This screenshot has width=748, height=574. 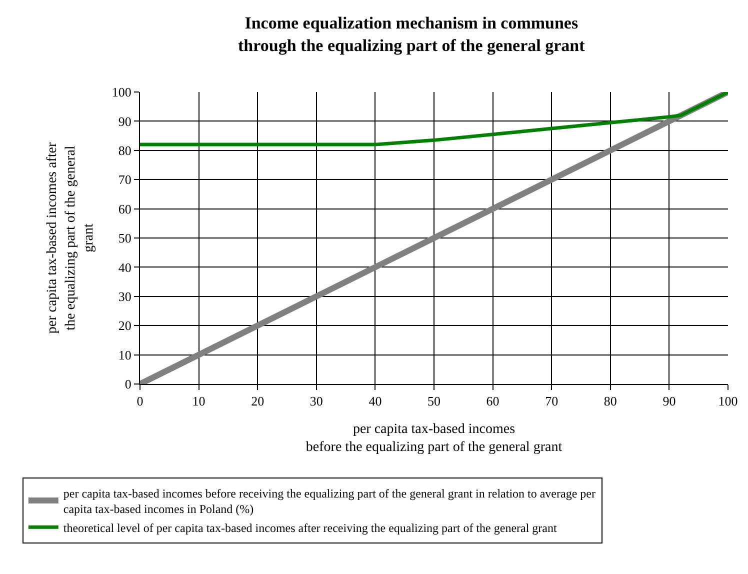 I want to click on y-tick-label: 30, so click(x=125, y=296).